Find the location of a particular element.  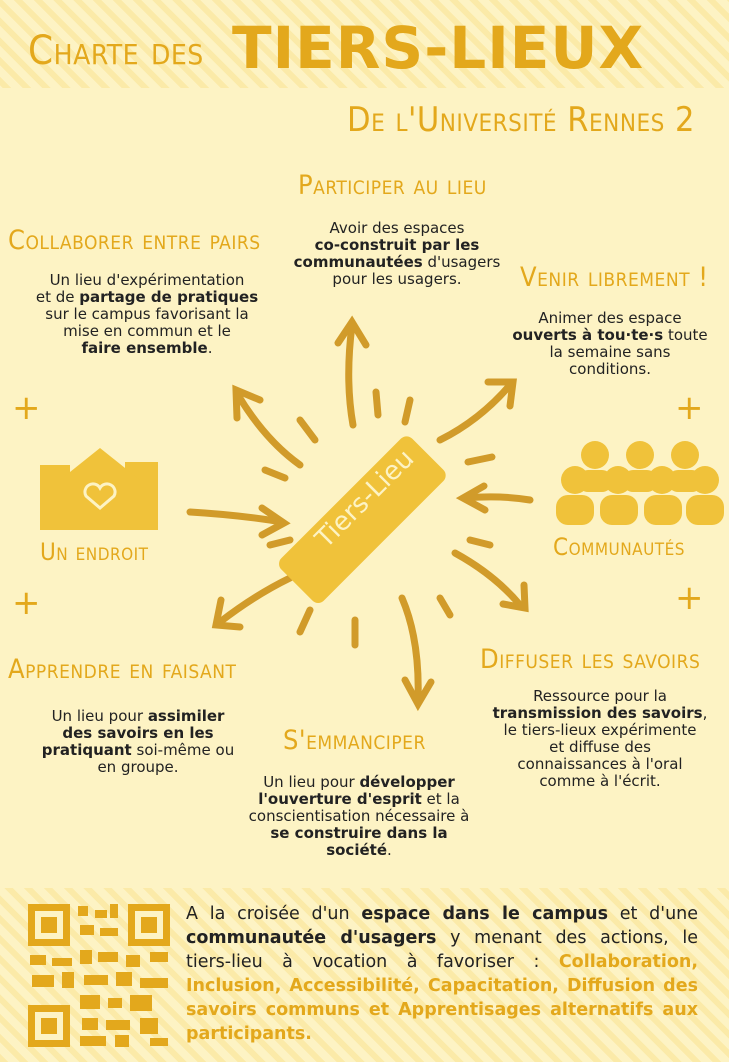

subtitle: De l'Université Rennes 2 is located at coordinates (521, 120).